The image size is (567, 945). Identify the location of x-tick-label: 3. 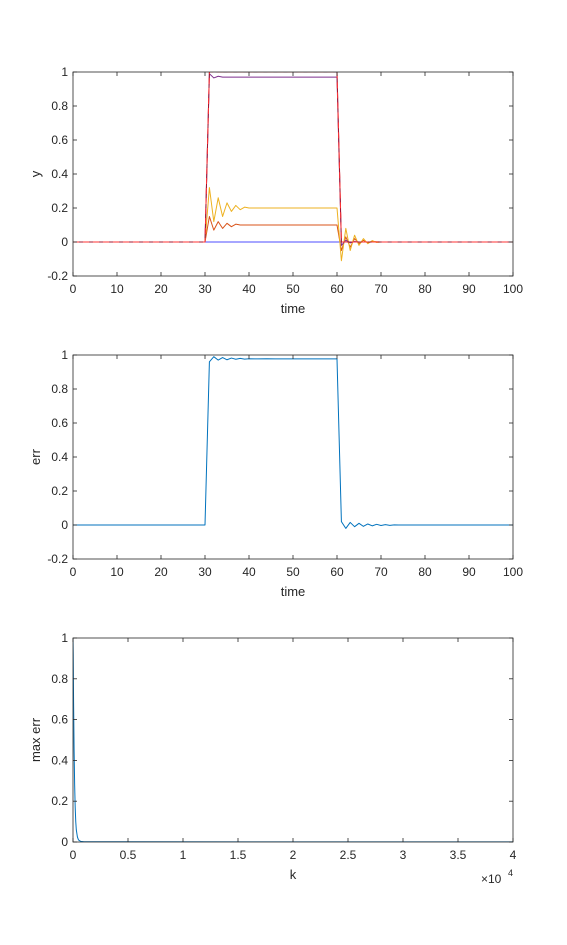
(403, 855).